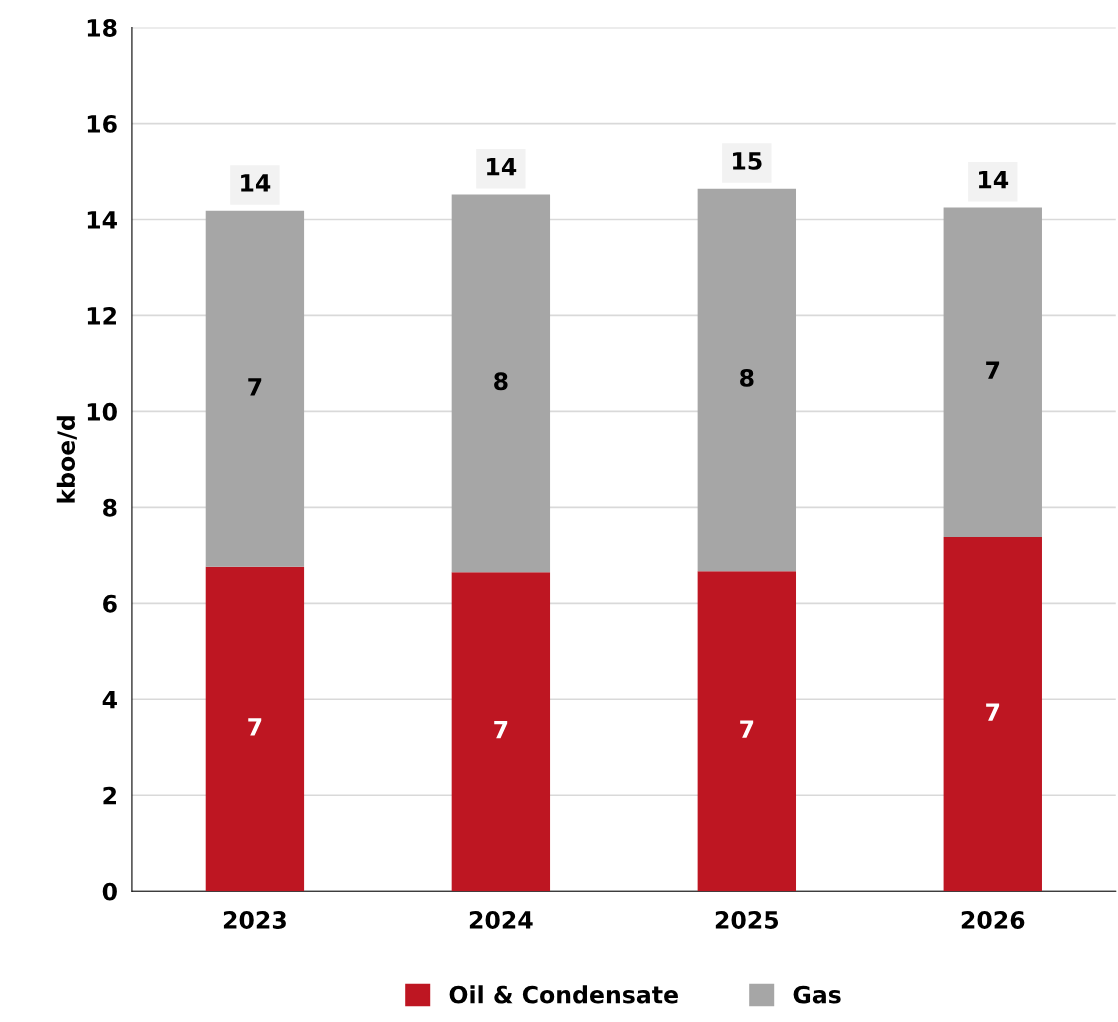 The height and width of the screenshot is (1022, 1118). What do you see at coordinates (563, 994) in the screenshot?
I see `legend-label: Oil & Condensate` at bounding box center [563, 994].